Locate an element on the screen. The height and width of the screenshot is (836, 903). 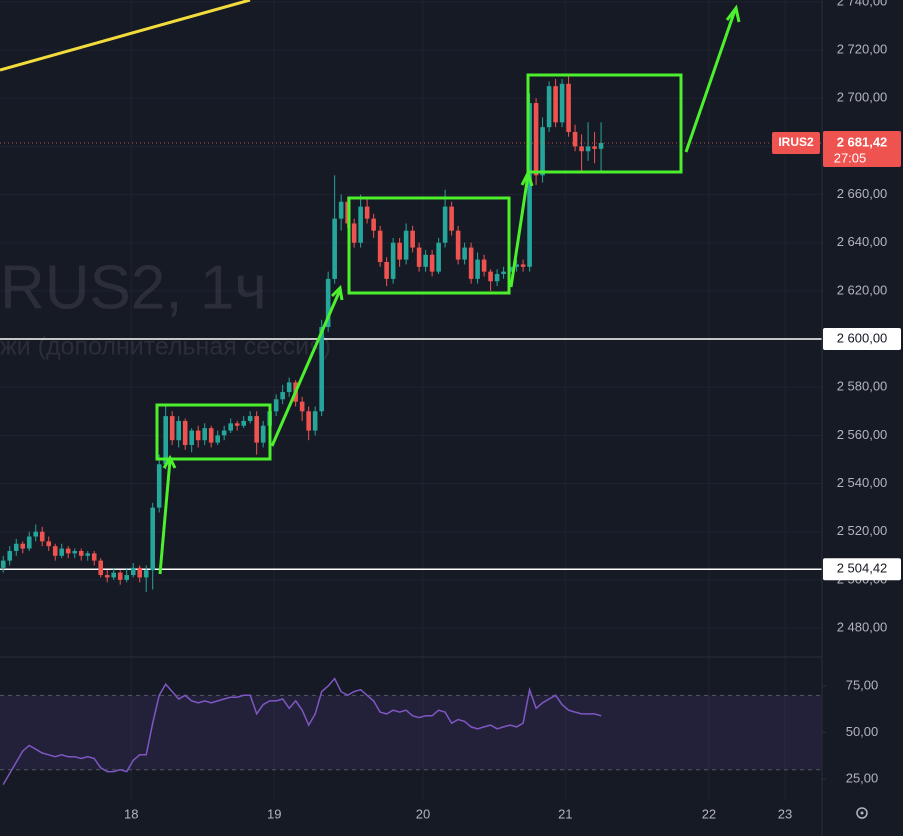
last-price-label: 2 681,42 is located at coordinates (862, 141).